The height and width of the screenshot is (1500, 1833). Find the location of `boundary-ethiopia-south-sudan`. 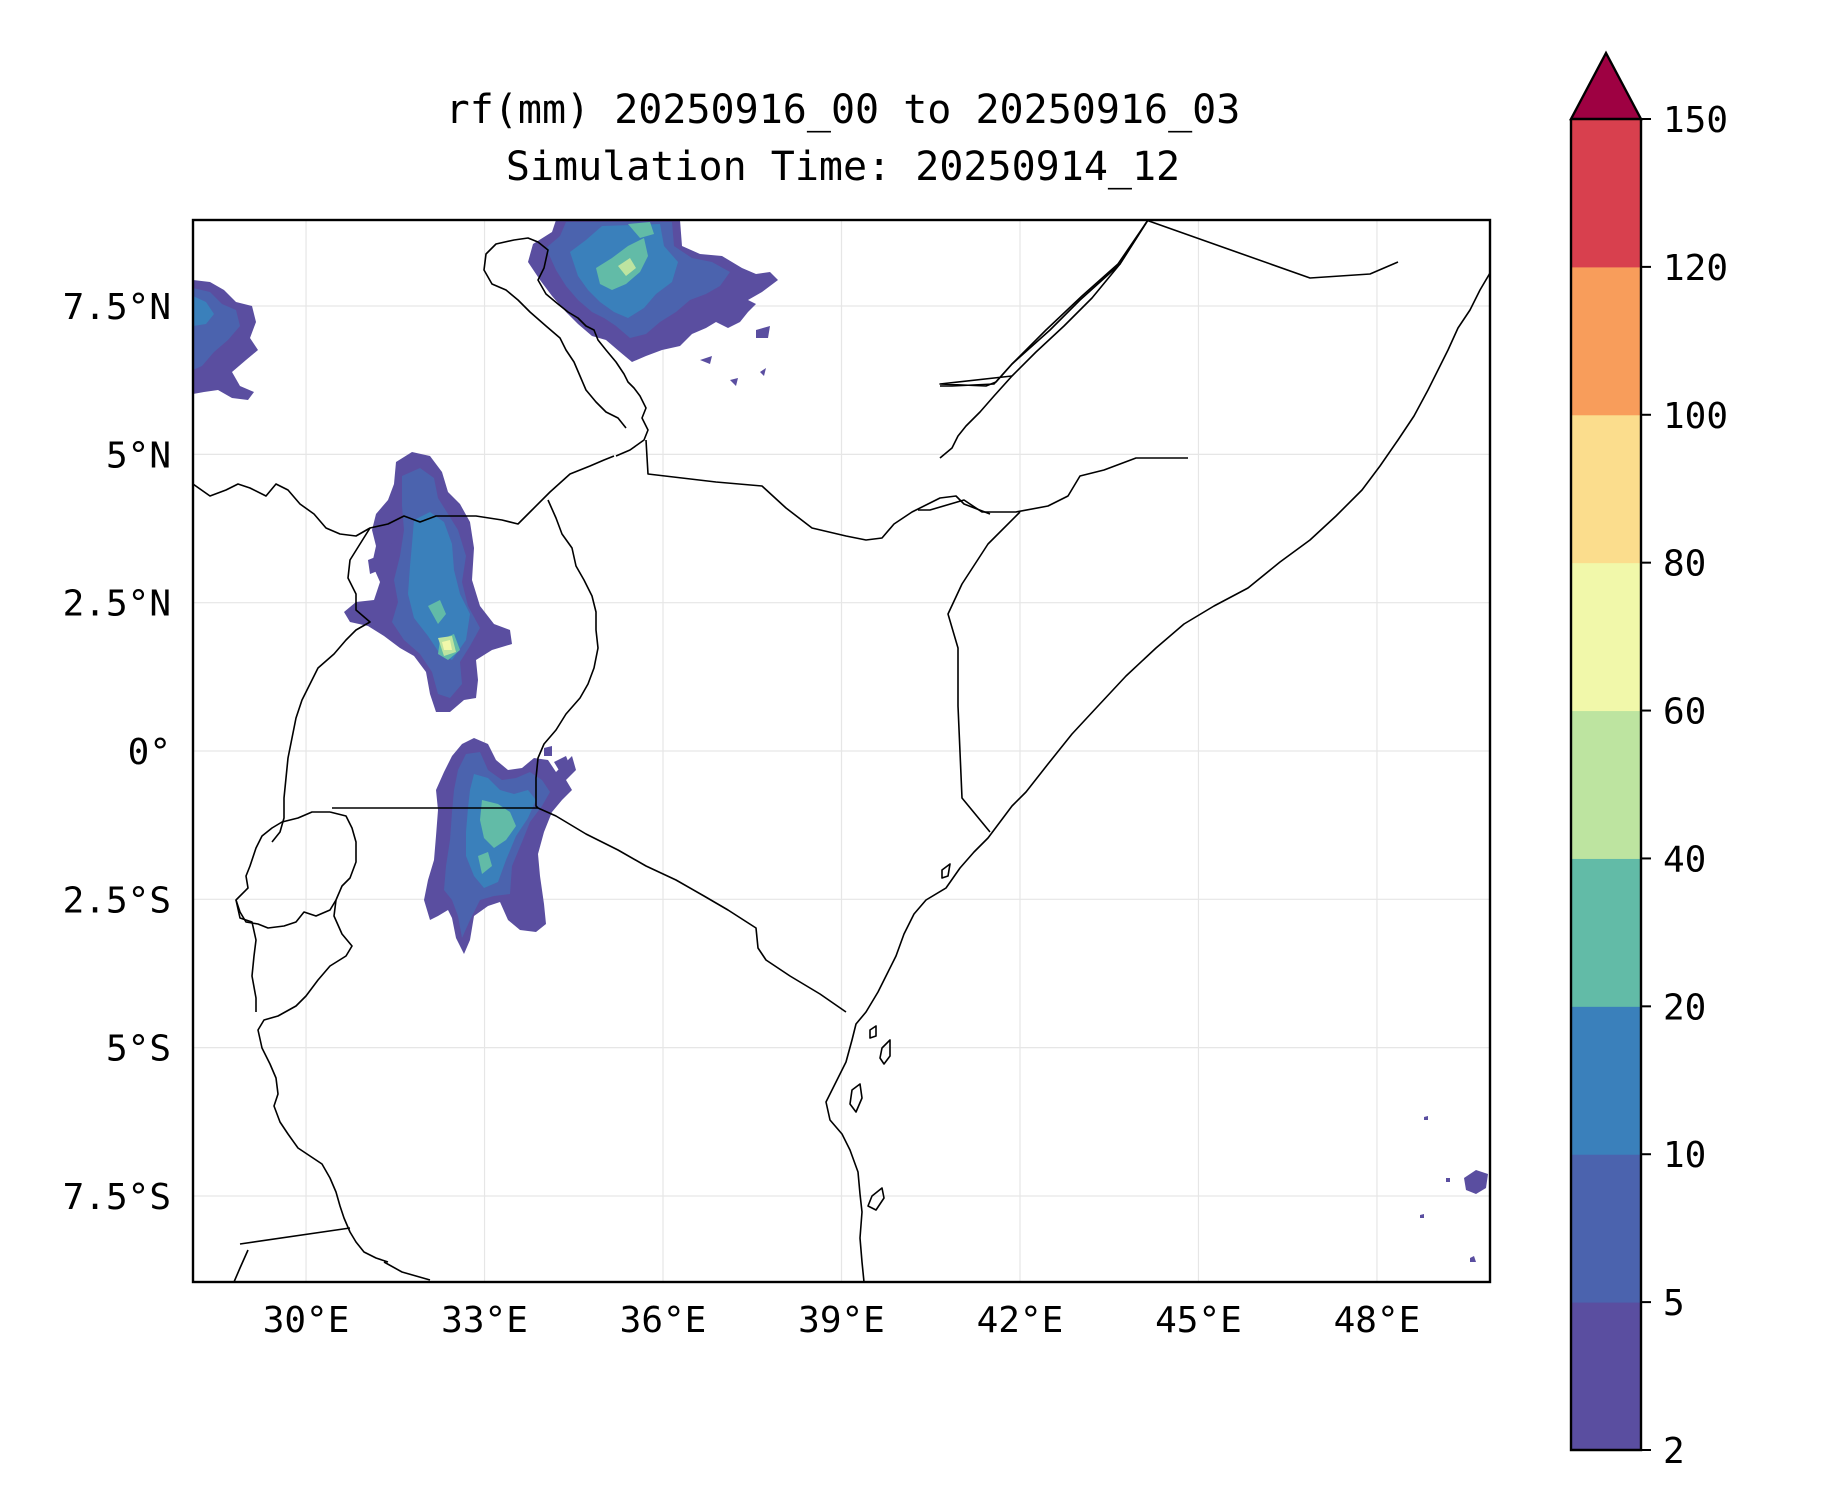

boundary-ethiopia-south-sudan is located at coordinates (566, 347).